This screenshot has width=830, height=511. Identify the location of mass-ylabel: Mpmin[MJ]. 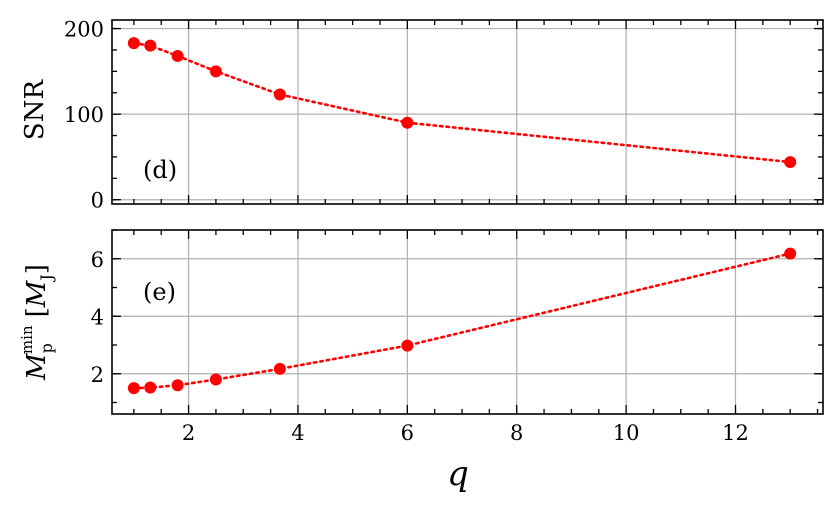
(37, 322).